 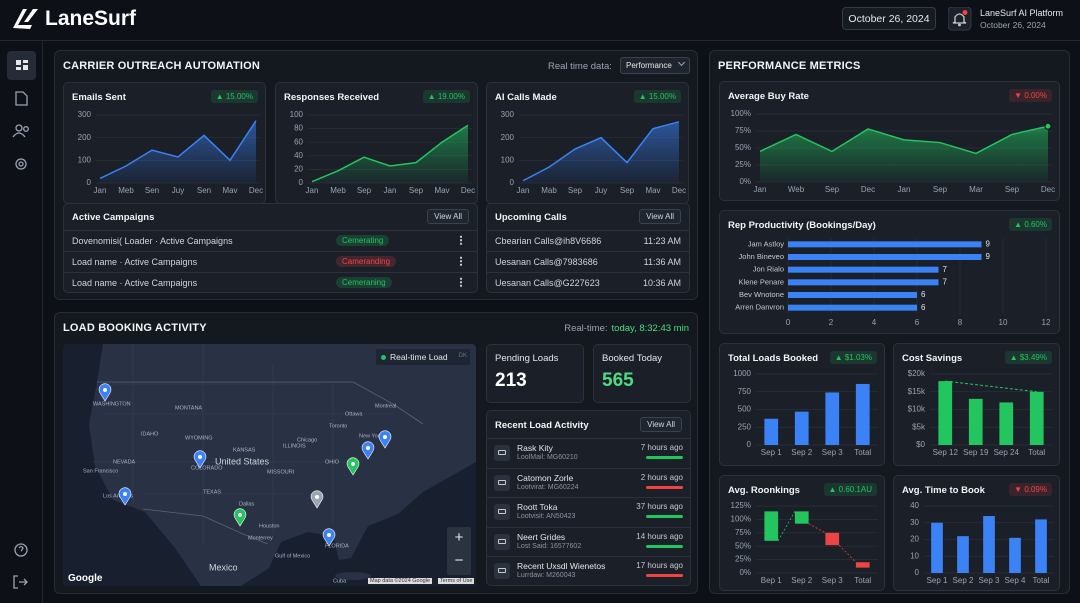 I want to click on item-name: Neert Grides, so click(x=541, y=536).